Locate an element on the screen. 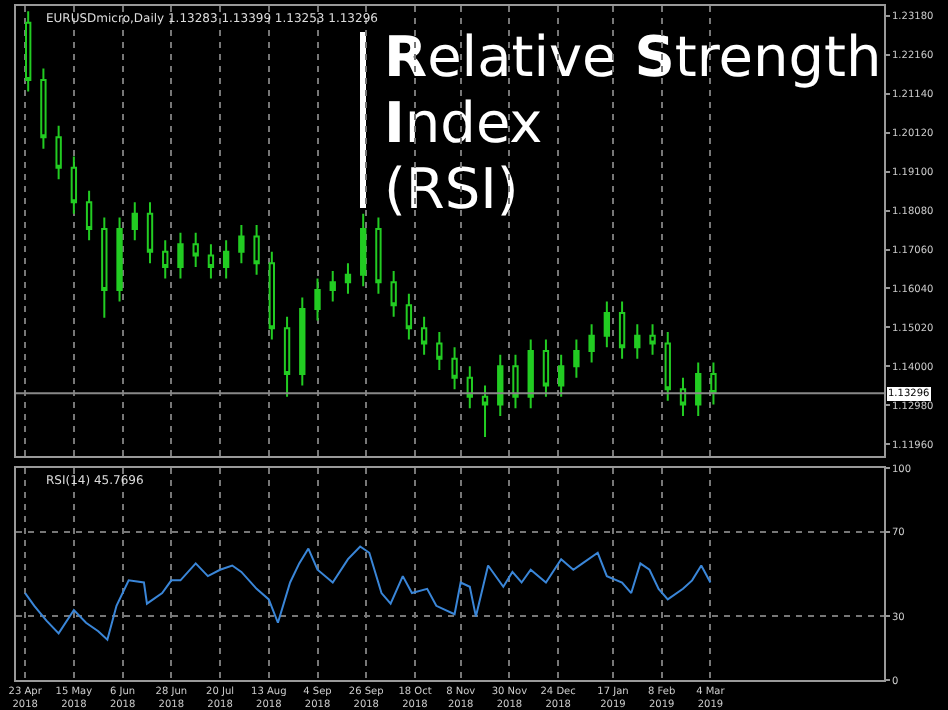  chart-title: Relative Strength Index (RSI) is located at coordinates (633, 123).